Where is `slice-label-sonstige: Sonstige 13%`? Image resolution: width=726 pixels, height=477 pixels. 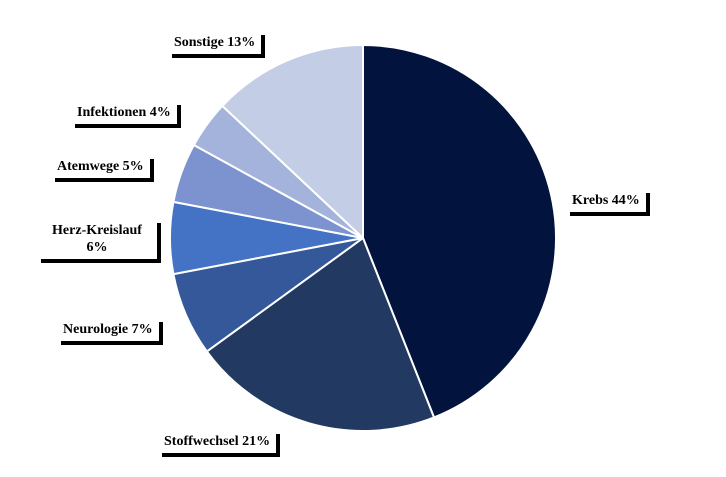
slice-label-sonstige: Sonstige 13% is located at coordinates (215, 42).